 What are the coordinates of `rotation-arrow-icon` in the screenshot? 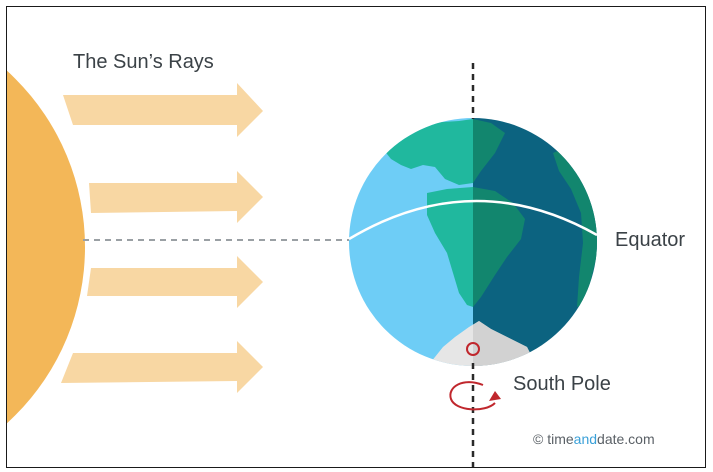 It's located at (475, 396).